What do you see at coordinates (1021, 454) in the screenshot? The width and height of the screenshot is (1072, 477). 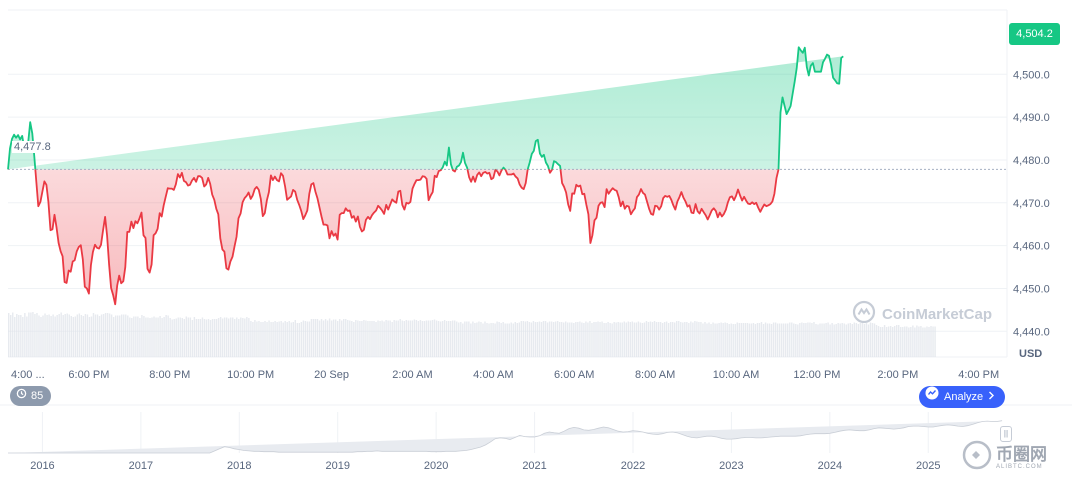 I see `site-name: 币圈网` at bounding box center [1021, 454].